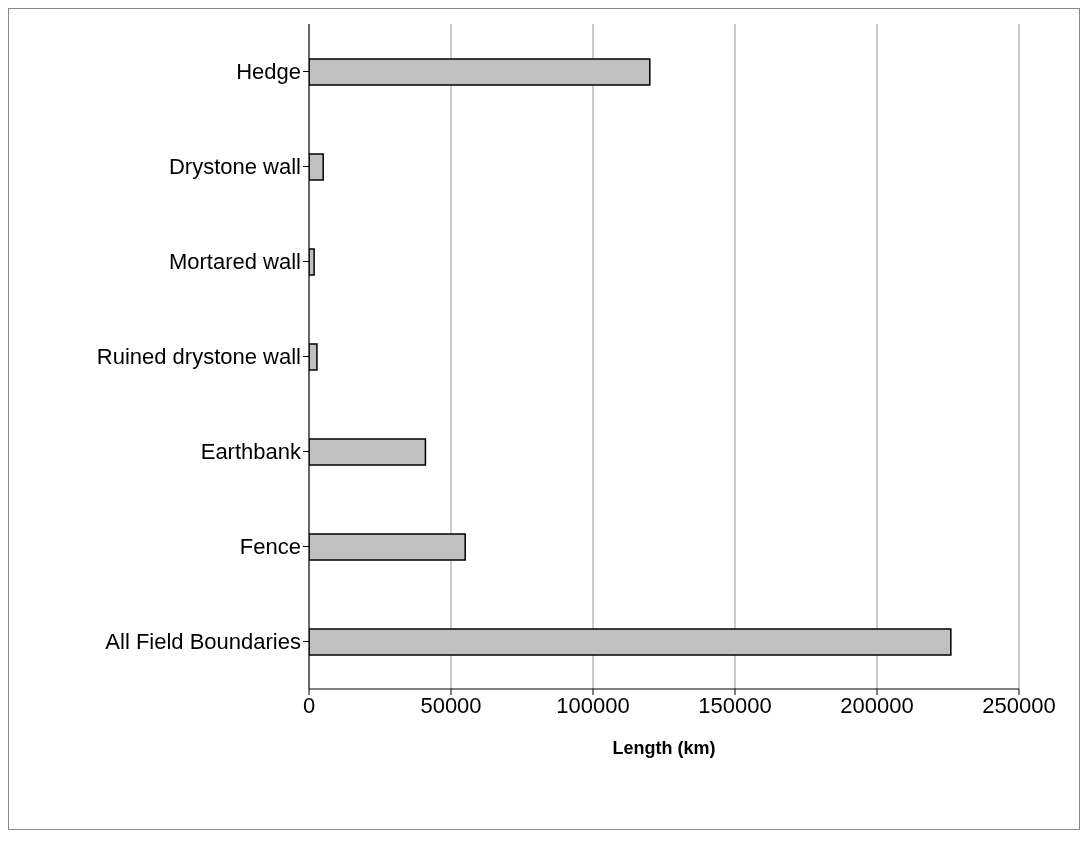 The width and height of the screenshot is (1088, 841). What do you see at coordinates (203, 642) in the screenshot?
I see `y-tick-label: All Field Boundaries` at bounding box center [203, 642].